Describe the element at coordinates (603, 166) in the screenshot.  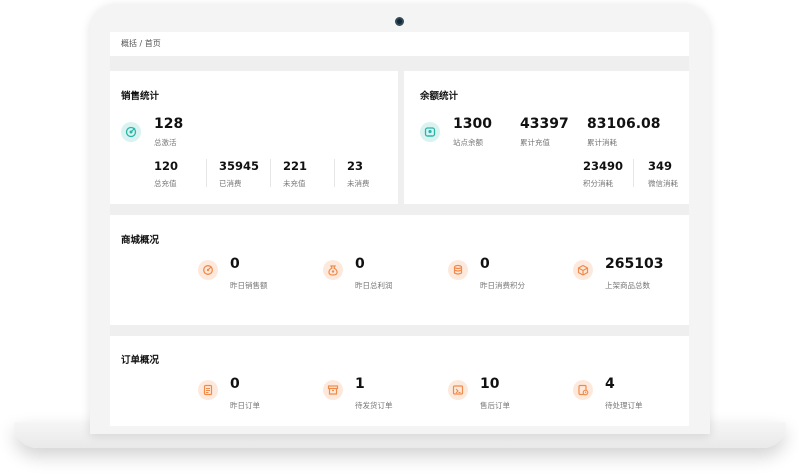
I see `balance-bottom-value: 23490` at that location.